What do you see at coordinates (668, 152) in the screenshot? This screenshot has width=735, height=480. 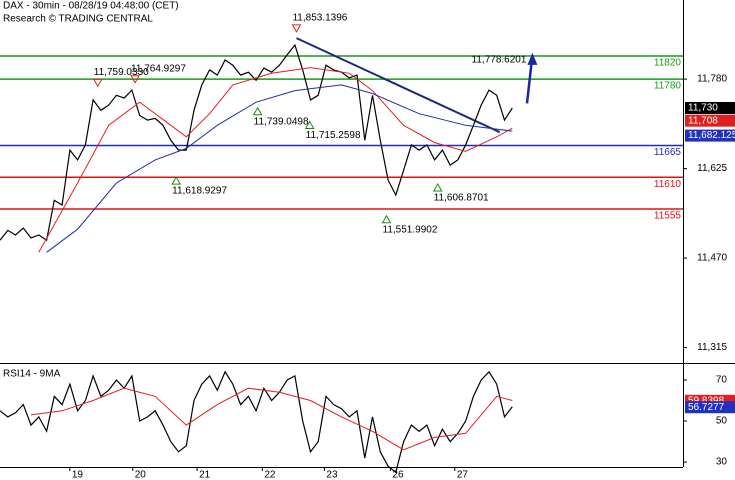 I see `level-label: 11665` at bounding box center [668, 152].